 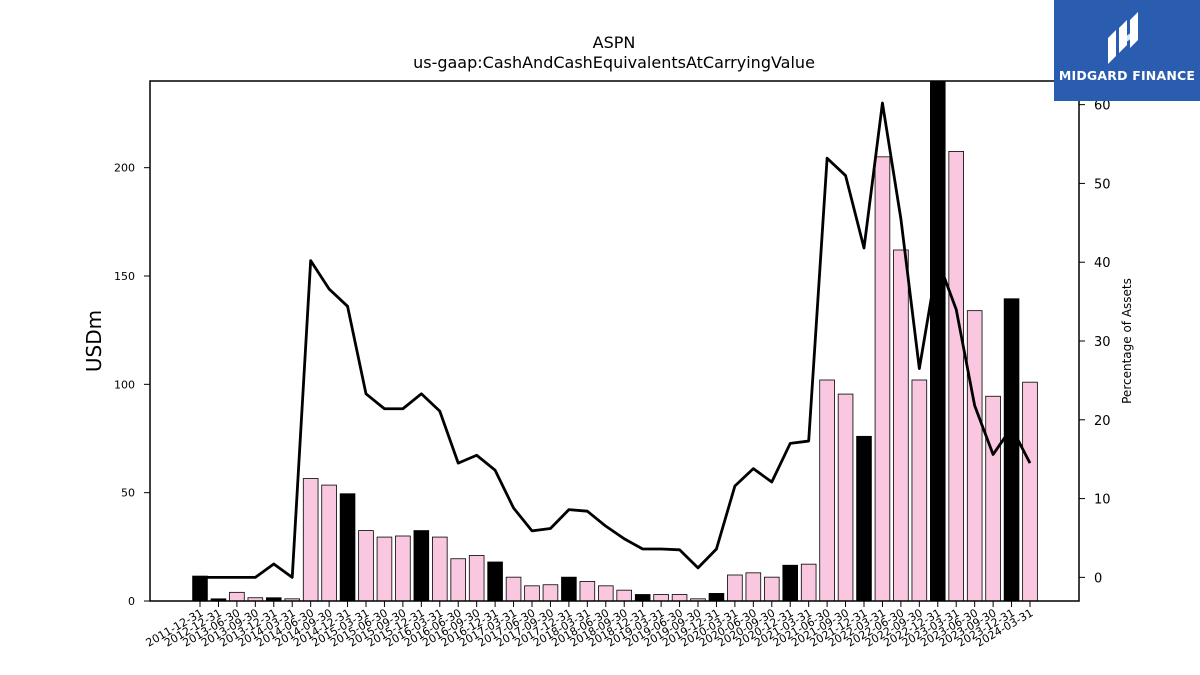 What do you see at coordinates (614, 42) in the screenshot?
I see `chart-title: ASPN` at bounding box center [614, 42].